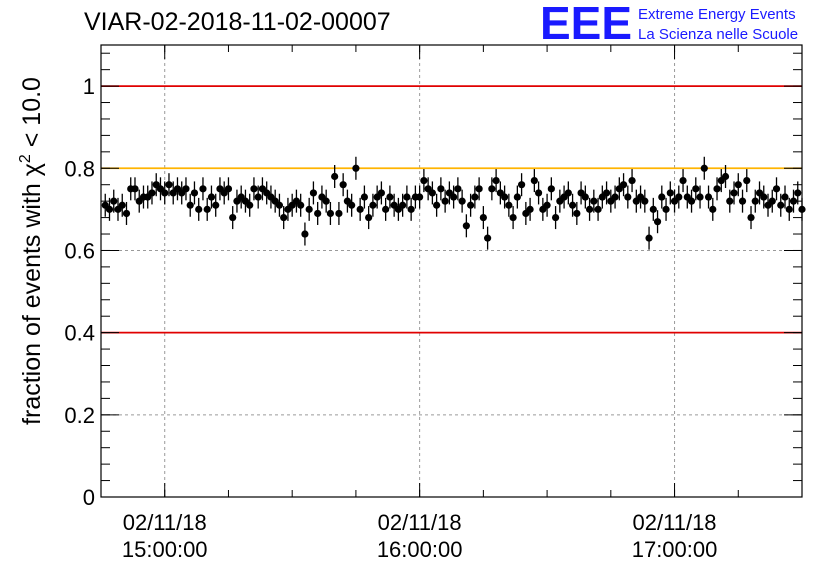  What do you see at coordinates (32, 115) in the screenshot?
I see `y-axis-label-tail: < 10.0` at bounding box center [32, 115].